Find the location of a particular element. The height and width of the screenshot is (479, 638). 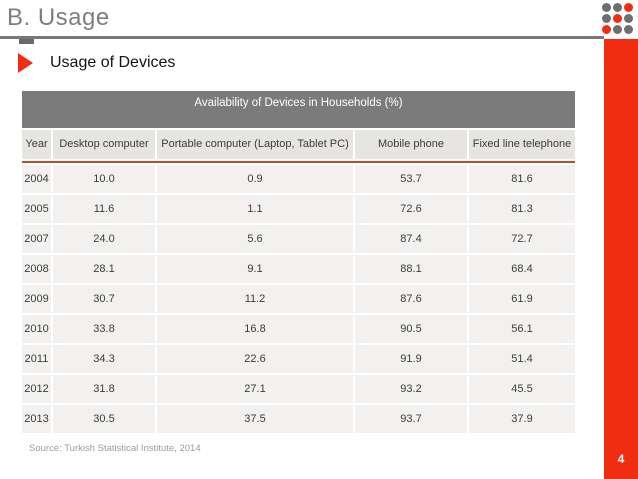

table-cell: 5.6 is located at coordinates (255, 239).